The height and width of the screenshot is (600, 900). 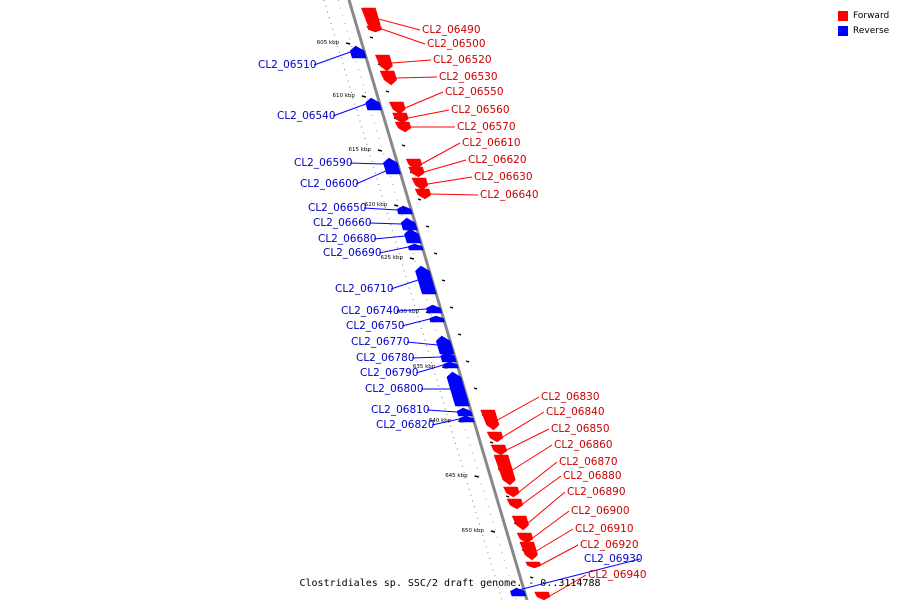 What do you see at coordinates (509, 195) in the screenshot?
I see `gene-label: CL2_06640` at bounding box center [509, 195].